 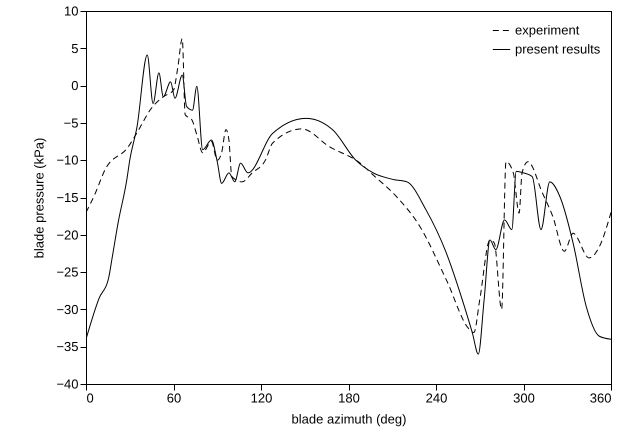 I want to click on legend-label: present results, so click(x=558, y=49).